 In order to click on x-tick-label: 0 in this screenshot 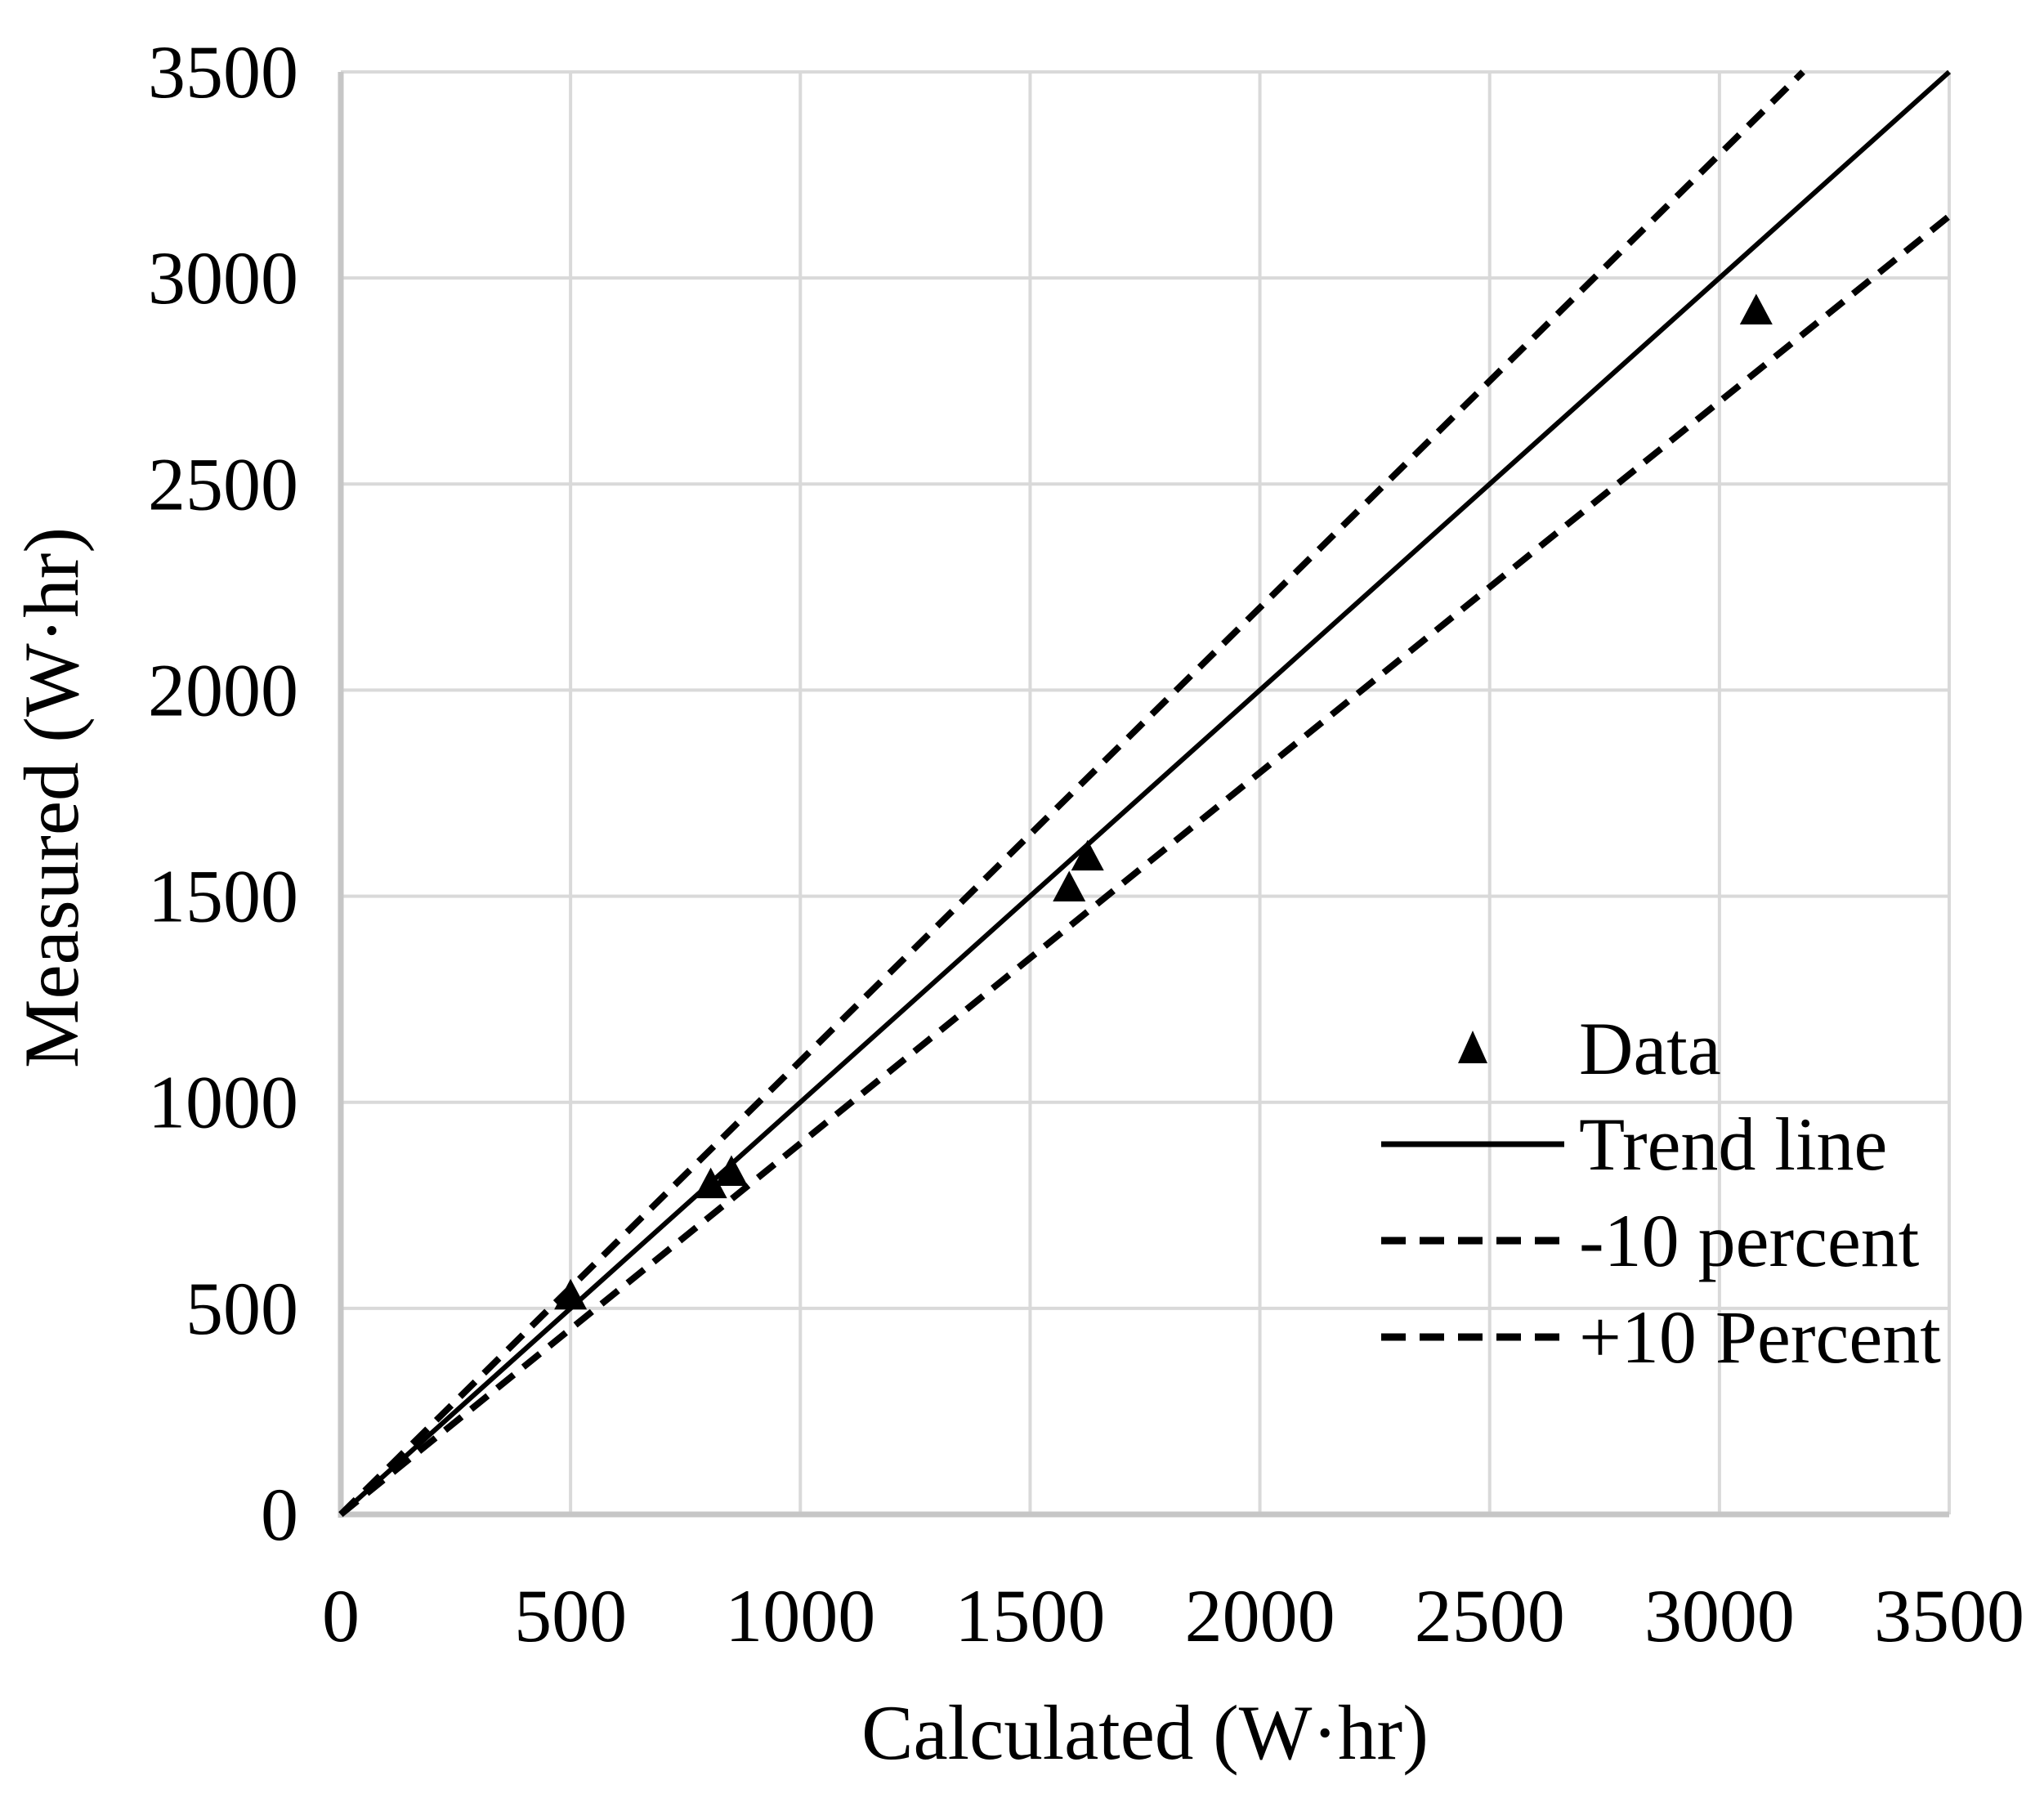, I will do `click(341, 1615)`.